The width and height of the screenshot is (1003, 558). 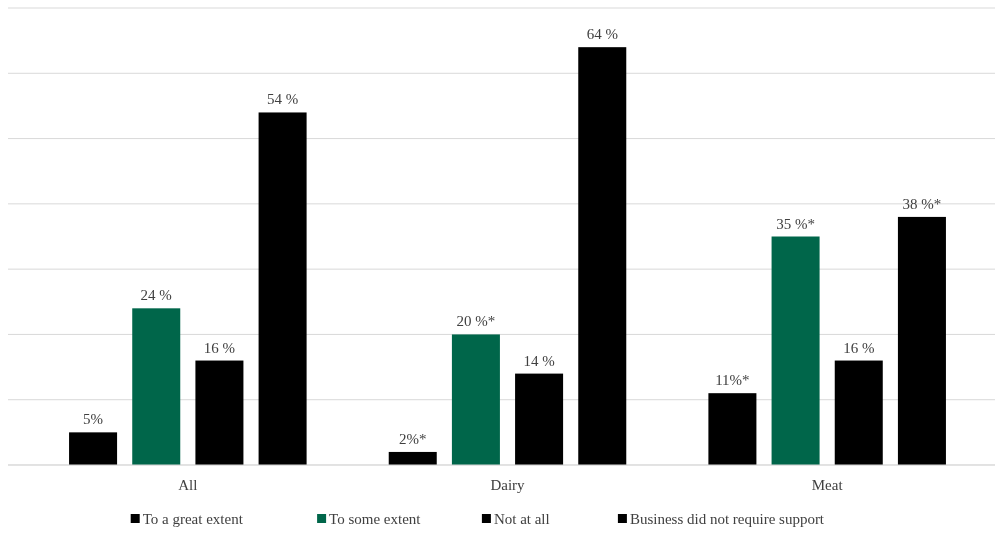 What do you see at coordinates (375, 519) in the screenshot?
I see `legend-label: To some extent` at bounding box center [375, 519].